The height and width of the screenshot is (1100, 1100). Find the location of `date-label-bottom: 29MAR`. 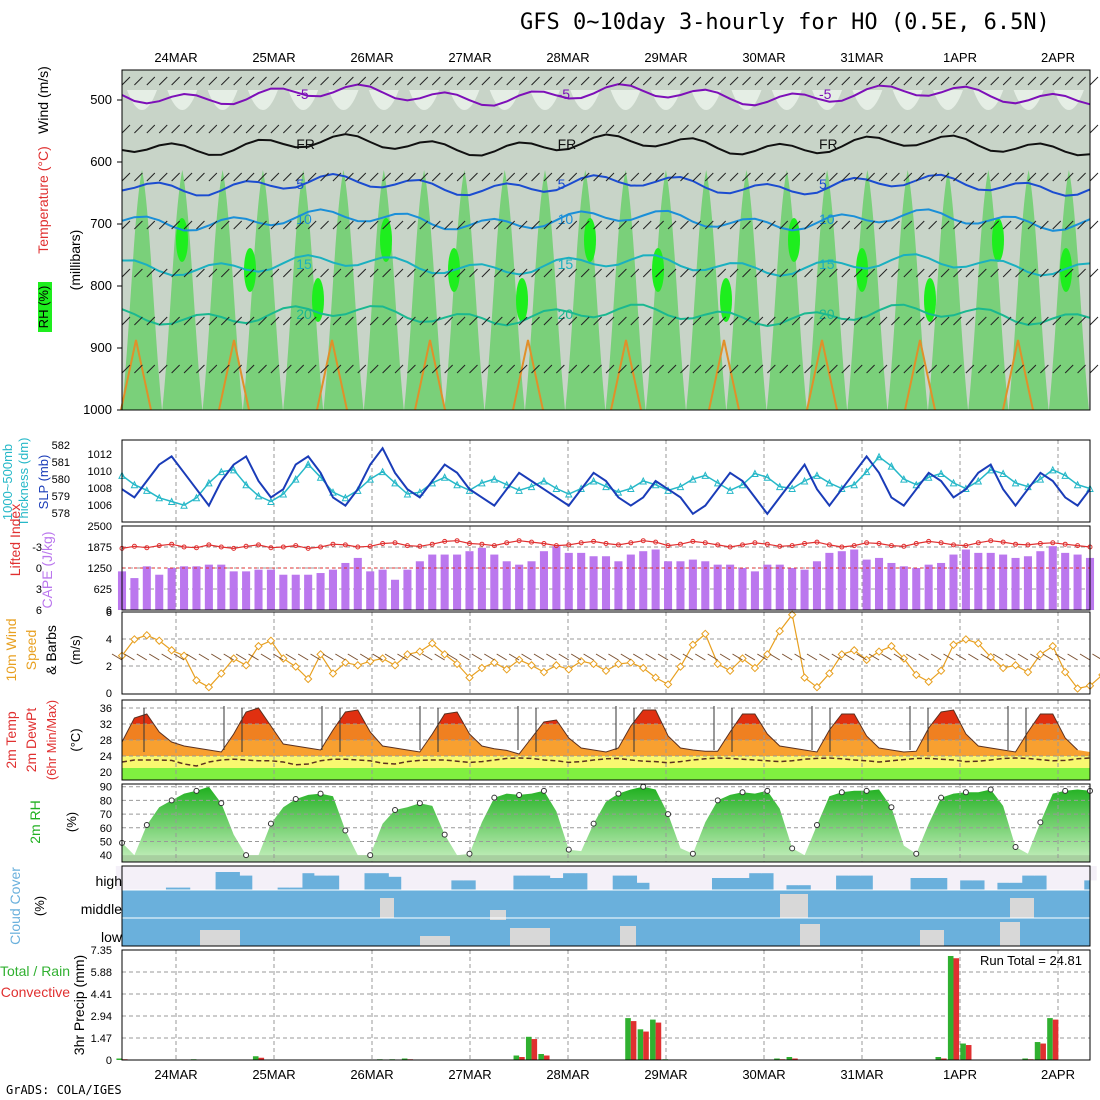

date-label-bottom: 29MAR is located at coordinates (665, 1074).